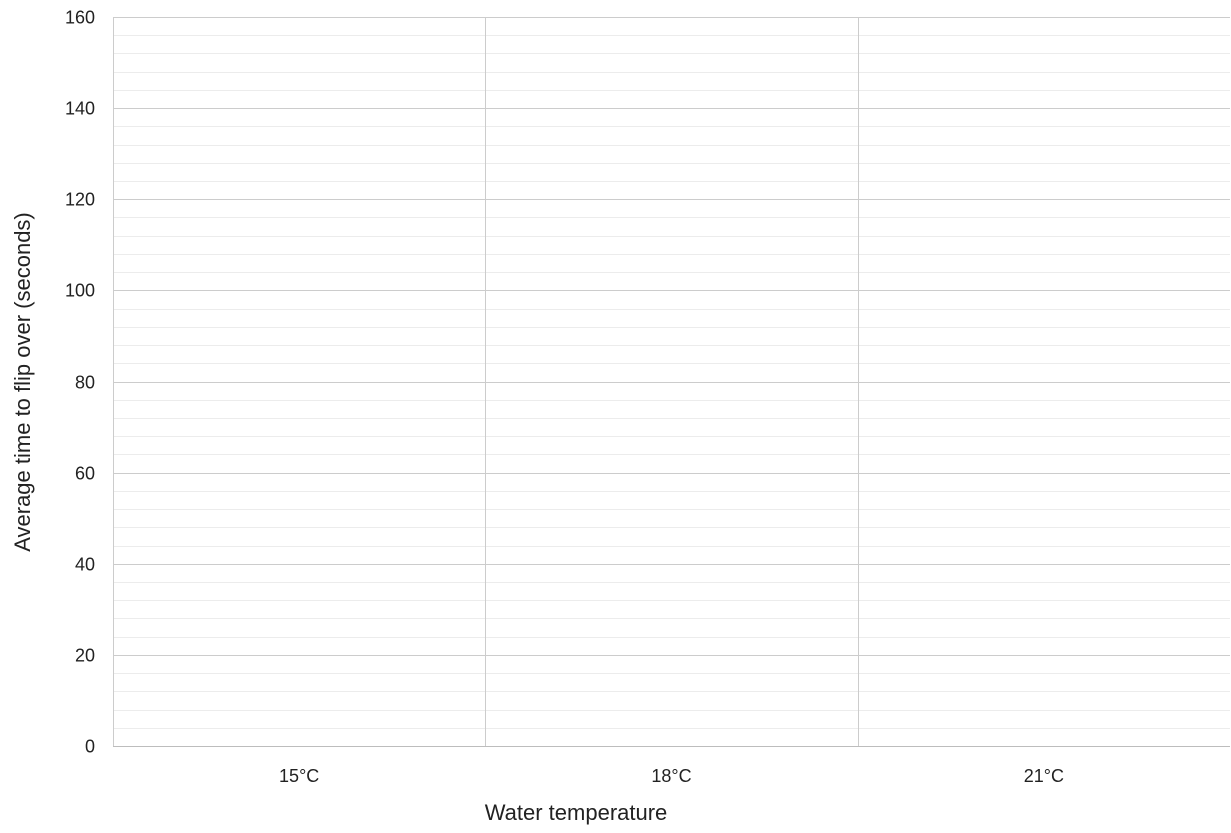 The height and width of the screenshot is (833, 1231). I want to click on x-tick-label: 15°C, so click(299, 776).